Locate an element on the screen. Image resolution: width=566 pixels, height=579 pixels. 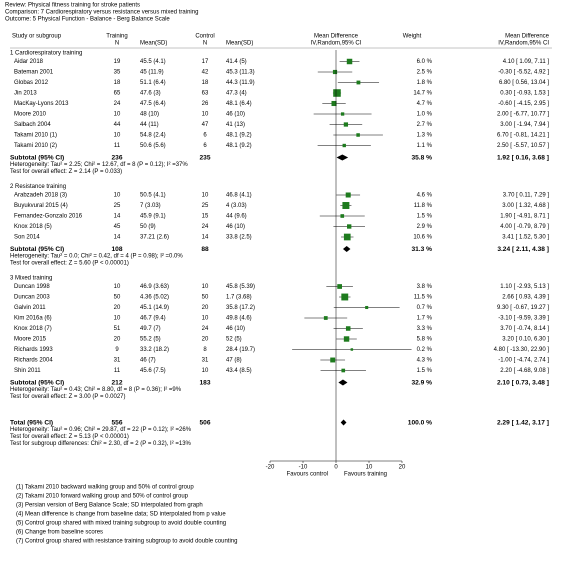
group-name: 2 Resistance training is located at coordinates (38, 187).